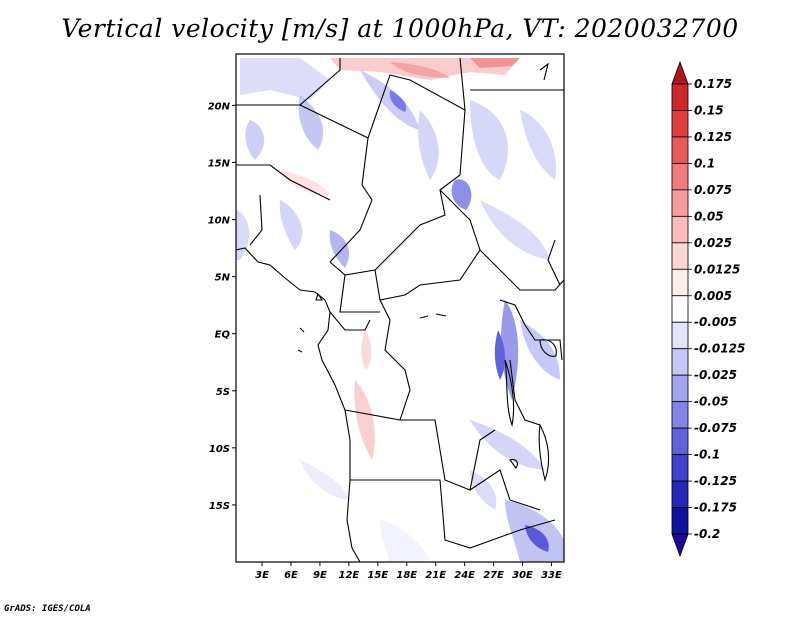 The width and height of the screenshot is (800, 618). I want to click on longitude-axis: 3E 6E 9E 12E 15E 18E 21E 24E 27E 30E 33E, so click(408, 571).